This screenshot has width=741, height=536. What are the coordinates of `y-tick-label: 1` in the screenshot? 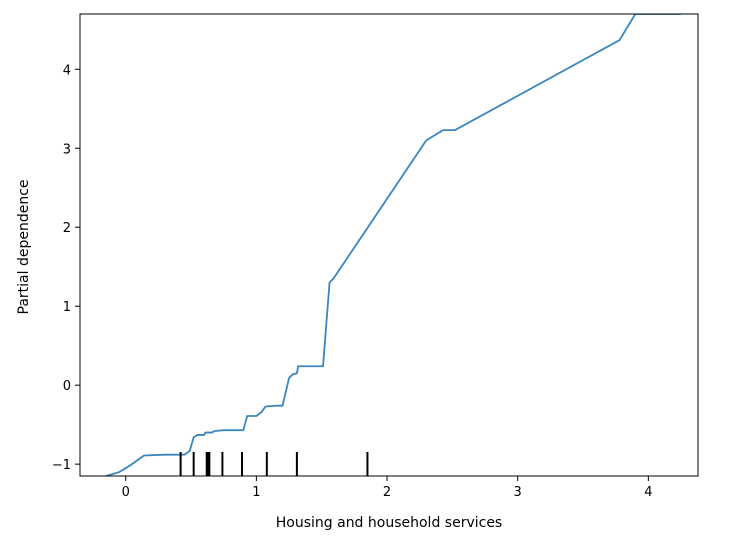 It's located at (67, 307).